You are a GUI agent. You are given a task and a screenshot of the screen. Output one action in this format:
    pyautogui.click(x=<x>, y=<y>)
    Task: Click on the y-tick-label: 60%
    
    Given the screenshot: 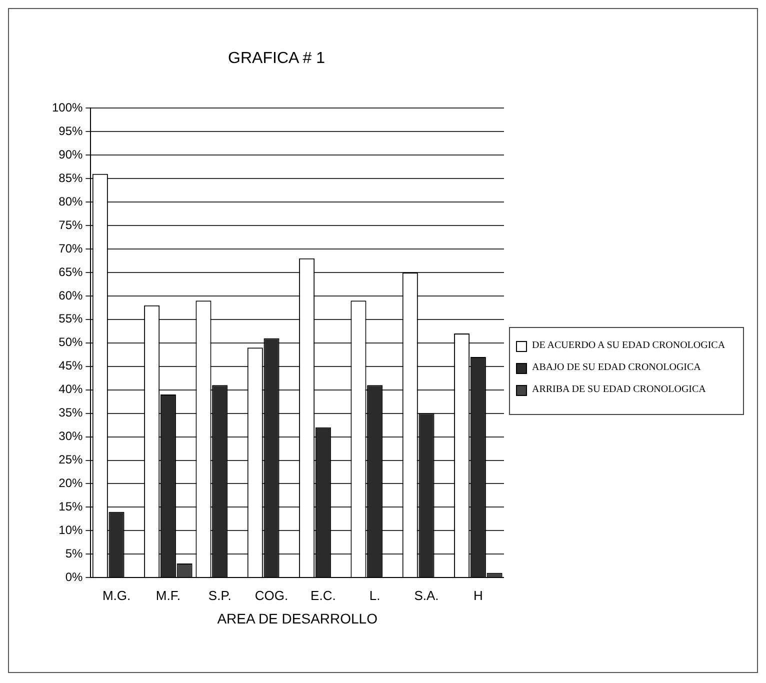 What is the action you would take?
    pyautogui.click(x=71, y=295)
    